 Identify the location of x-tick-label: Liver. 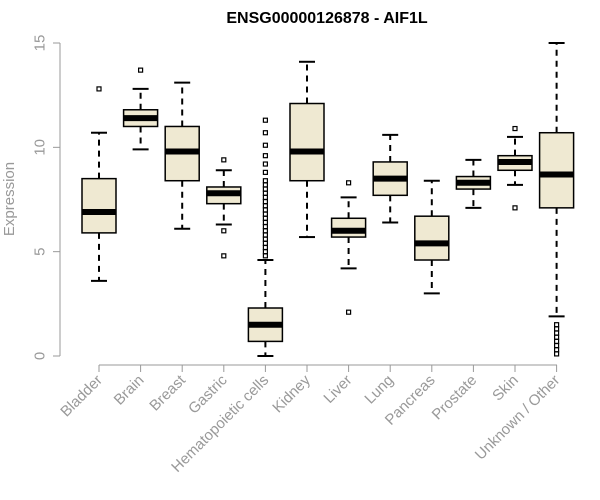
(337, 389).